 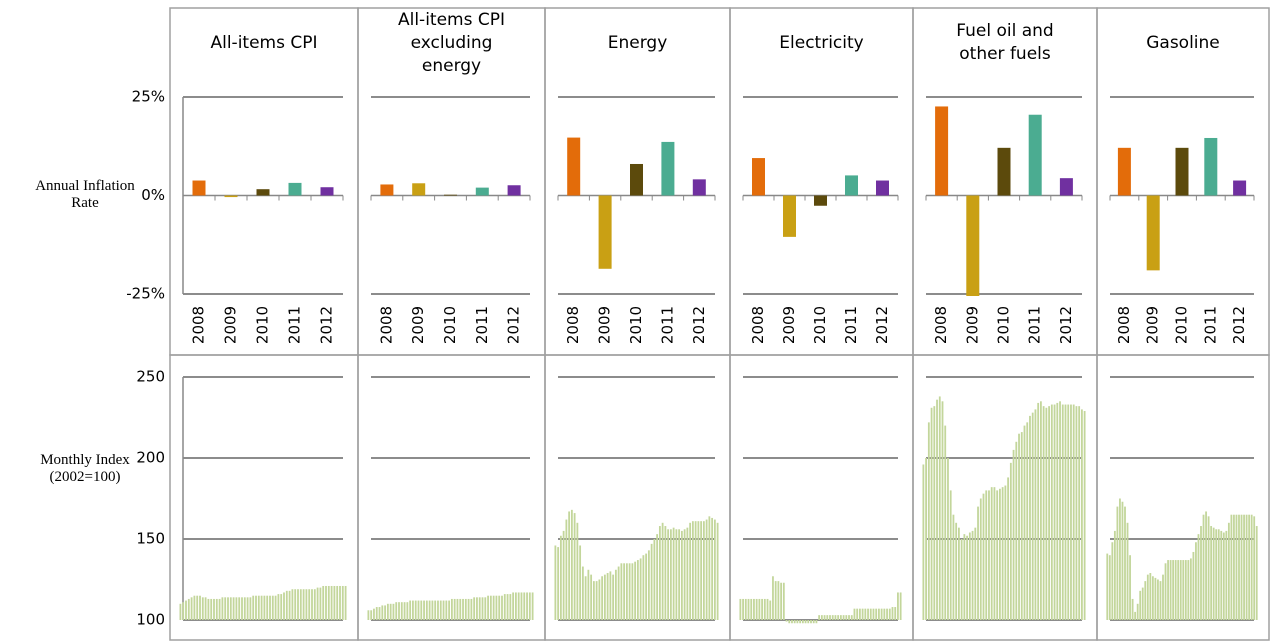 What do you see at coordinates (1005, 42) in the screenshot?
I see `chart-title: Fuel oil and other fuels` at bounding box center [1005, 42].